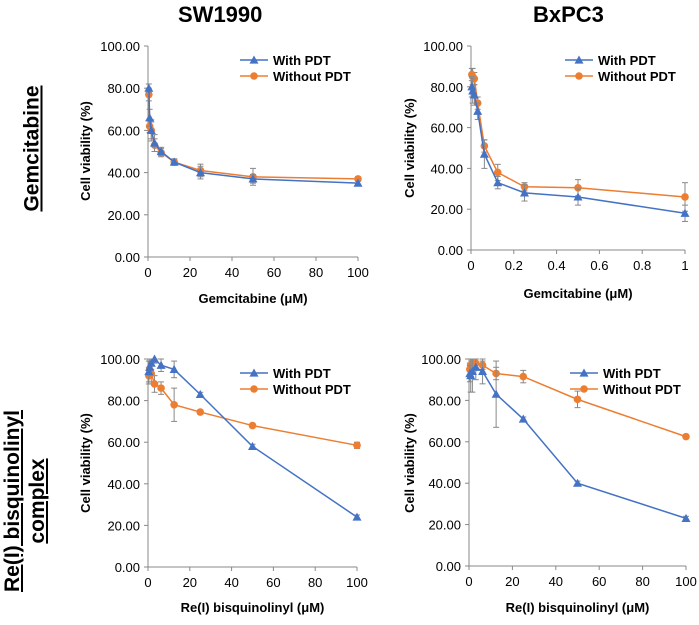 This screenshot has width=699, height=625. What do you see at coordinates (556, 581) in the screenshot?
I see `x-tick-label: 40` at bounding box center [556, 581].